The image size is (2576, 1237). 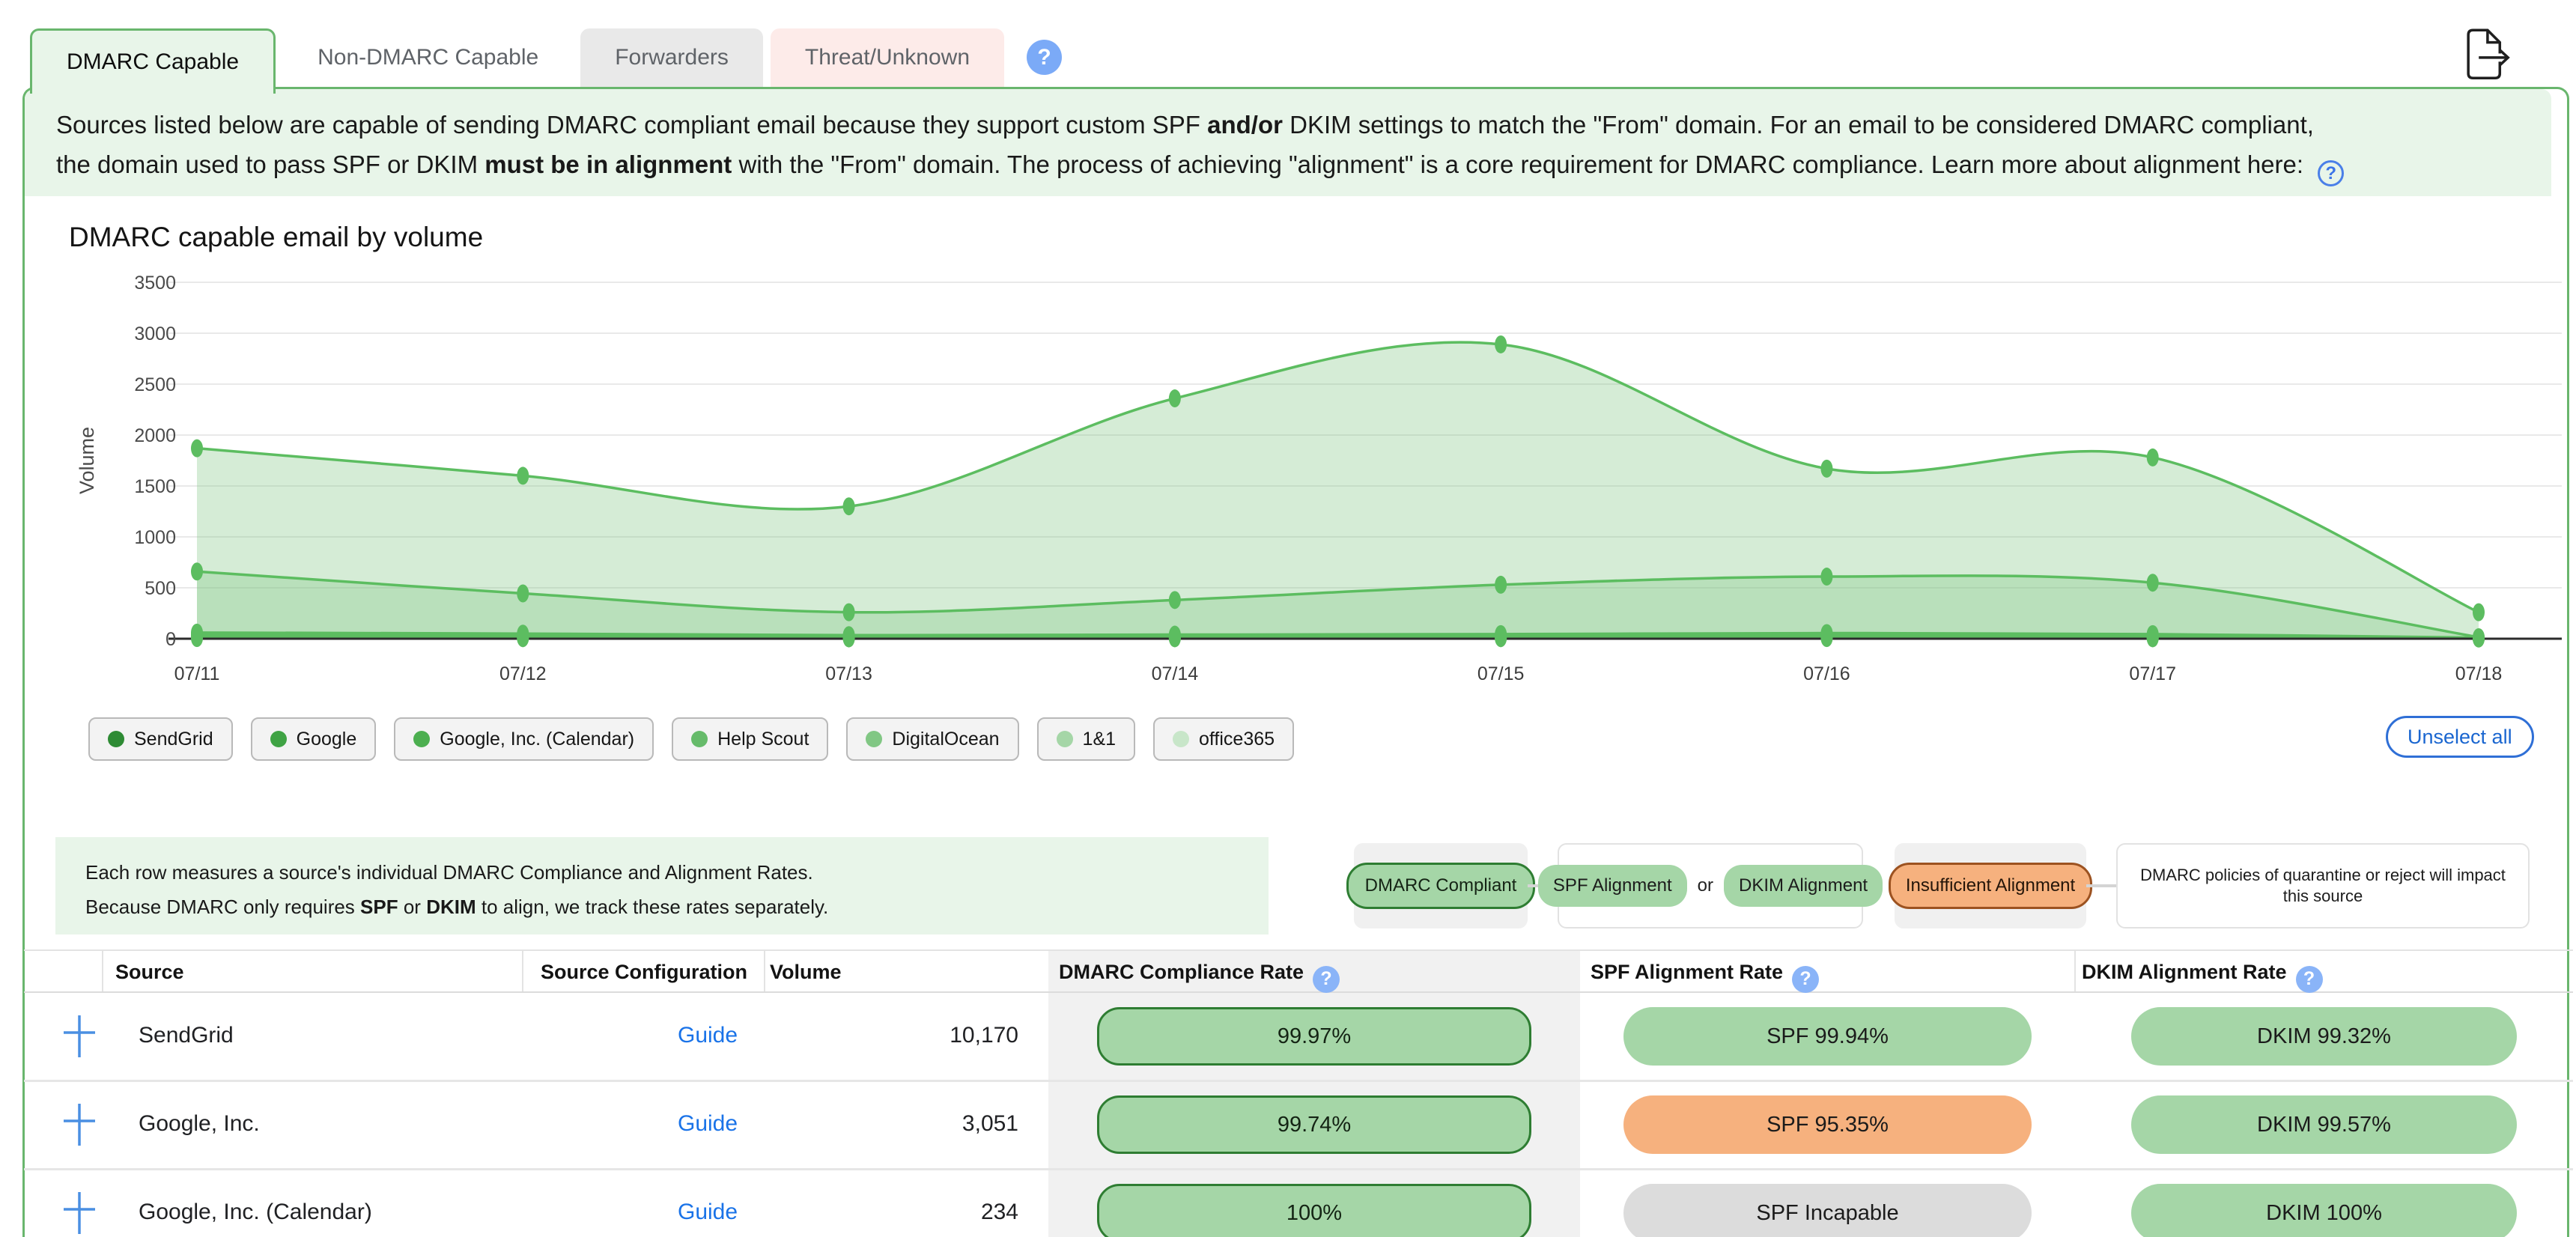 What do you see at coordinates (644, 972) in the screenshot?
I see `column-header-source-configuration: Source Configuration` at bounding box center [644, 972].